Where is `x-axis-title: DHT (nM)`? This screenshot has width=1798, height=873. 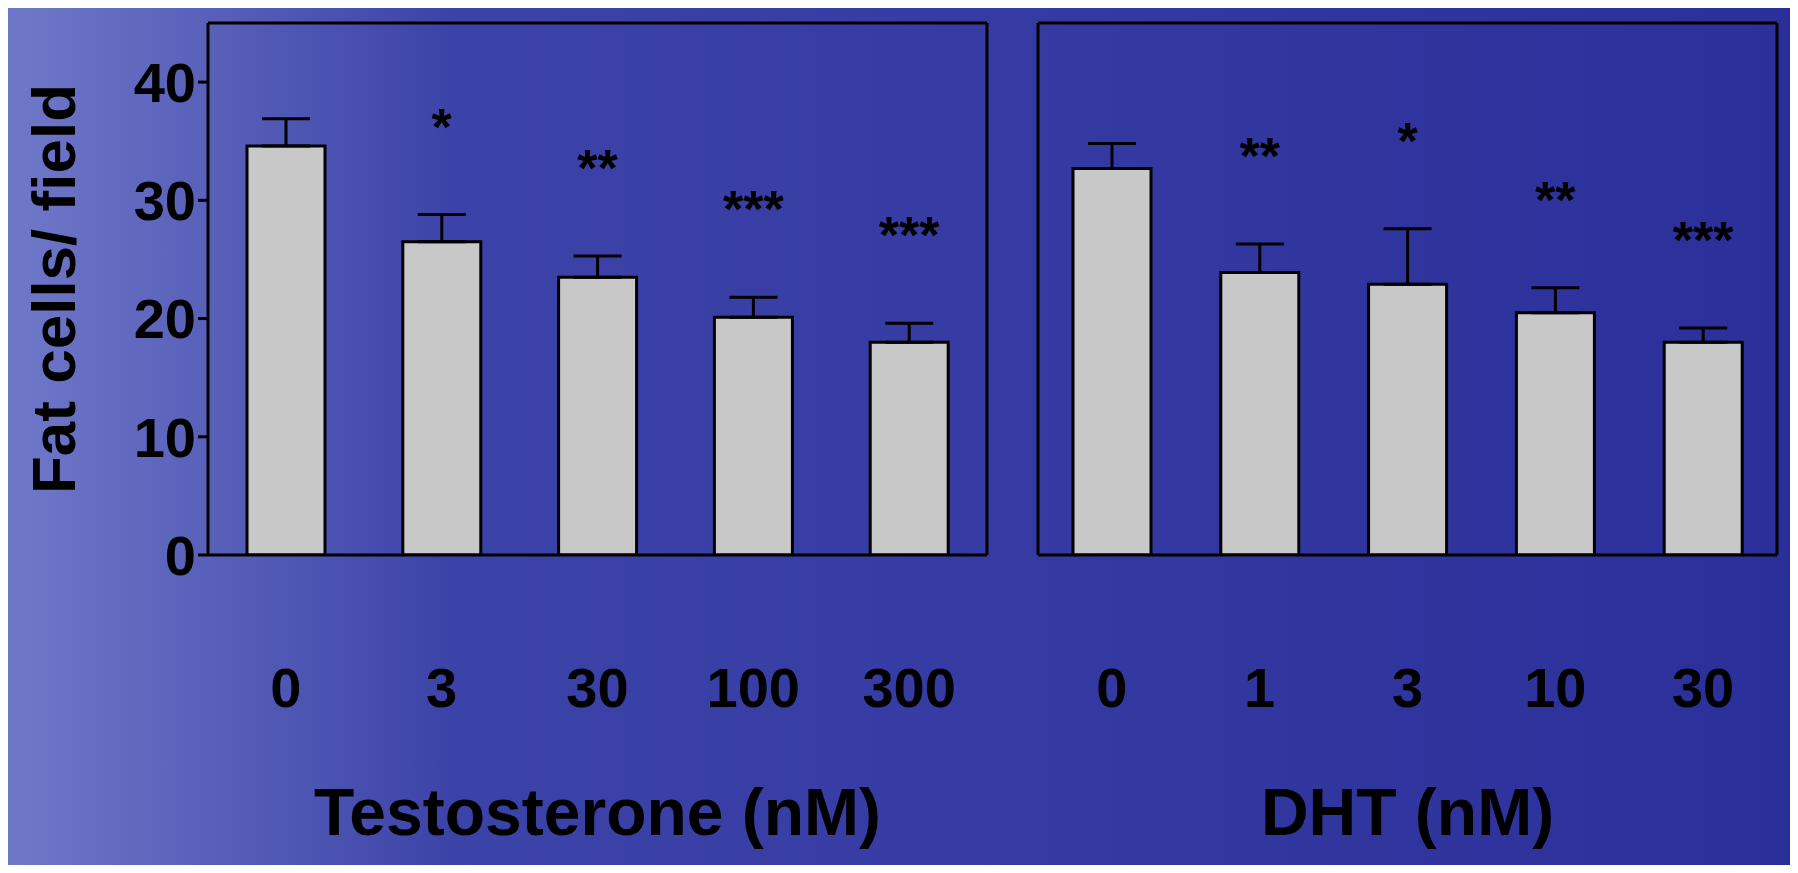 x-axis-title: DHT (nM) is located at coordinates (1407, 812).